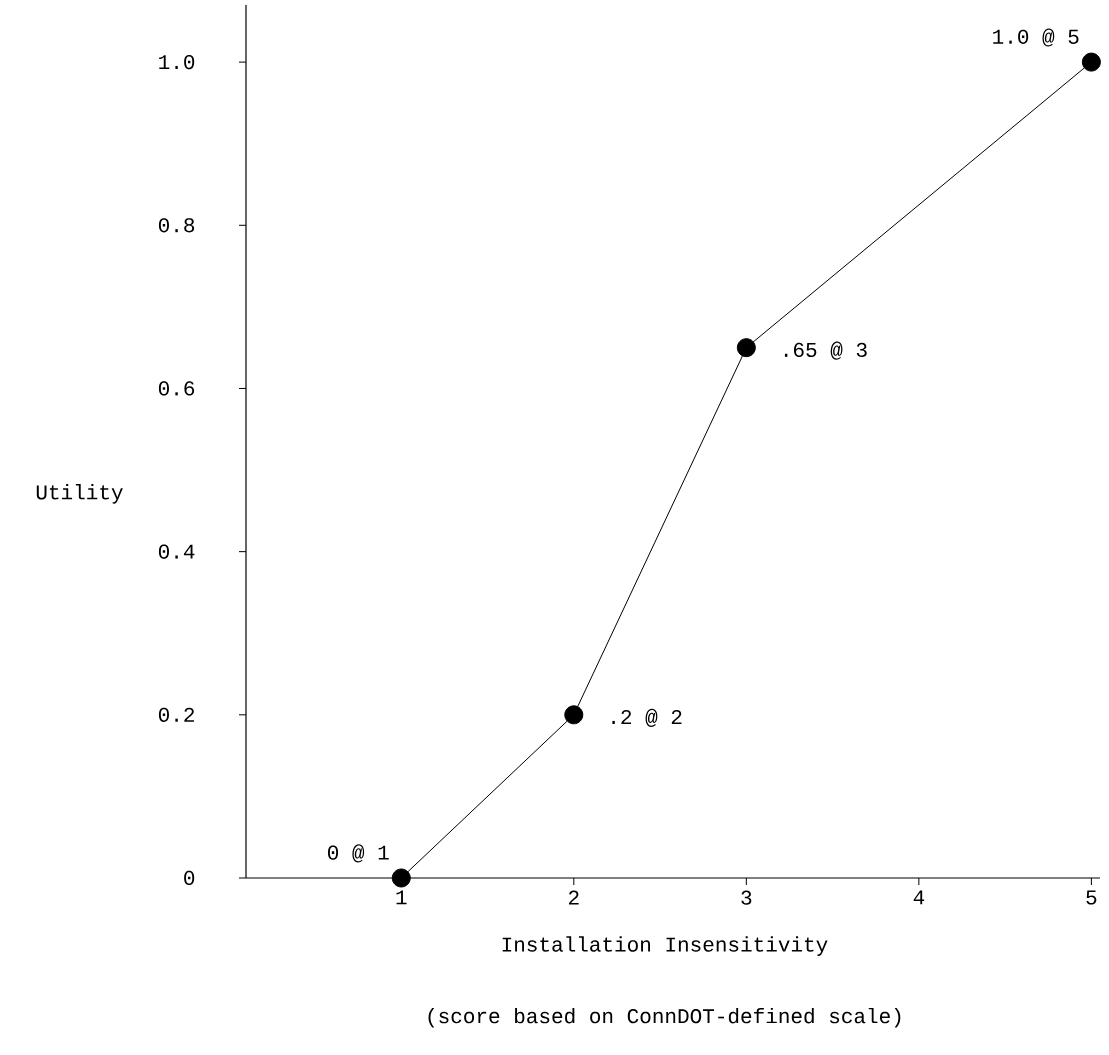 The height and width of the screenshot is (1055, 1109). What do you see at coordinates (746, 897) in the screenshot?
I see `x-tick-label: 3` at bounding box center [746, 897].